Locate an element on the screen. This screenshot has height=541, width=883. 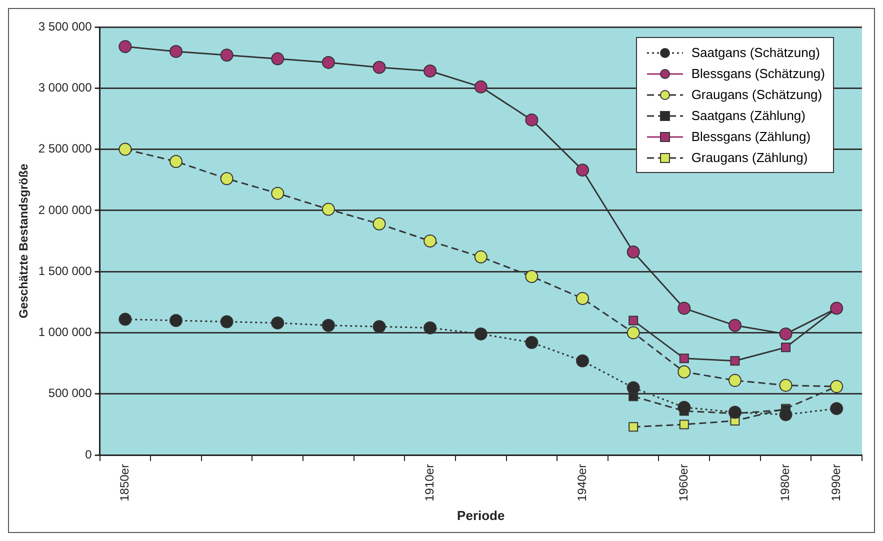
legend-label: Graugans (Schätzung) is located at coordinates (756, 94).